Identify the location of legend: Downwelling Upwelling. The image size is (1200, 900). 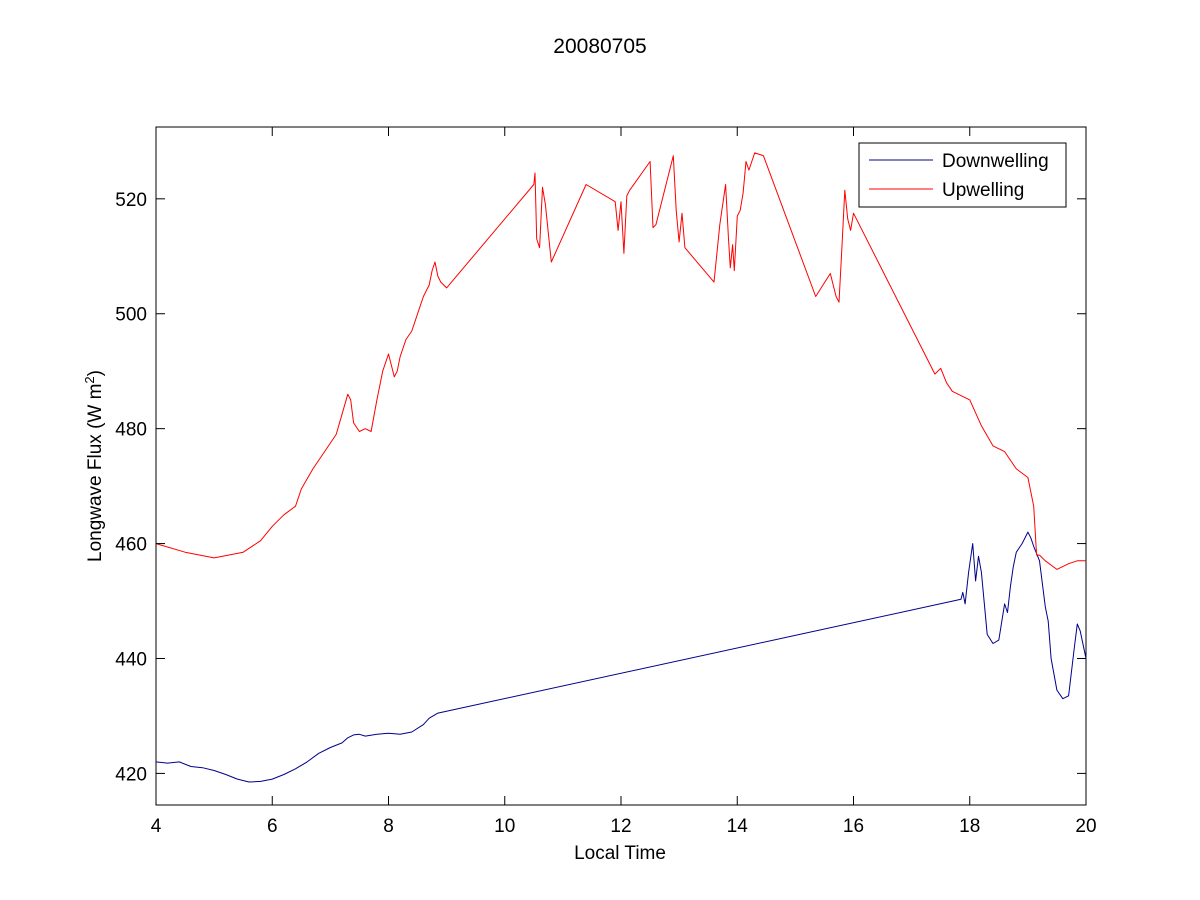
(962, 175).